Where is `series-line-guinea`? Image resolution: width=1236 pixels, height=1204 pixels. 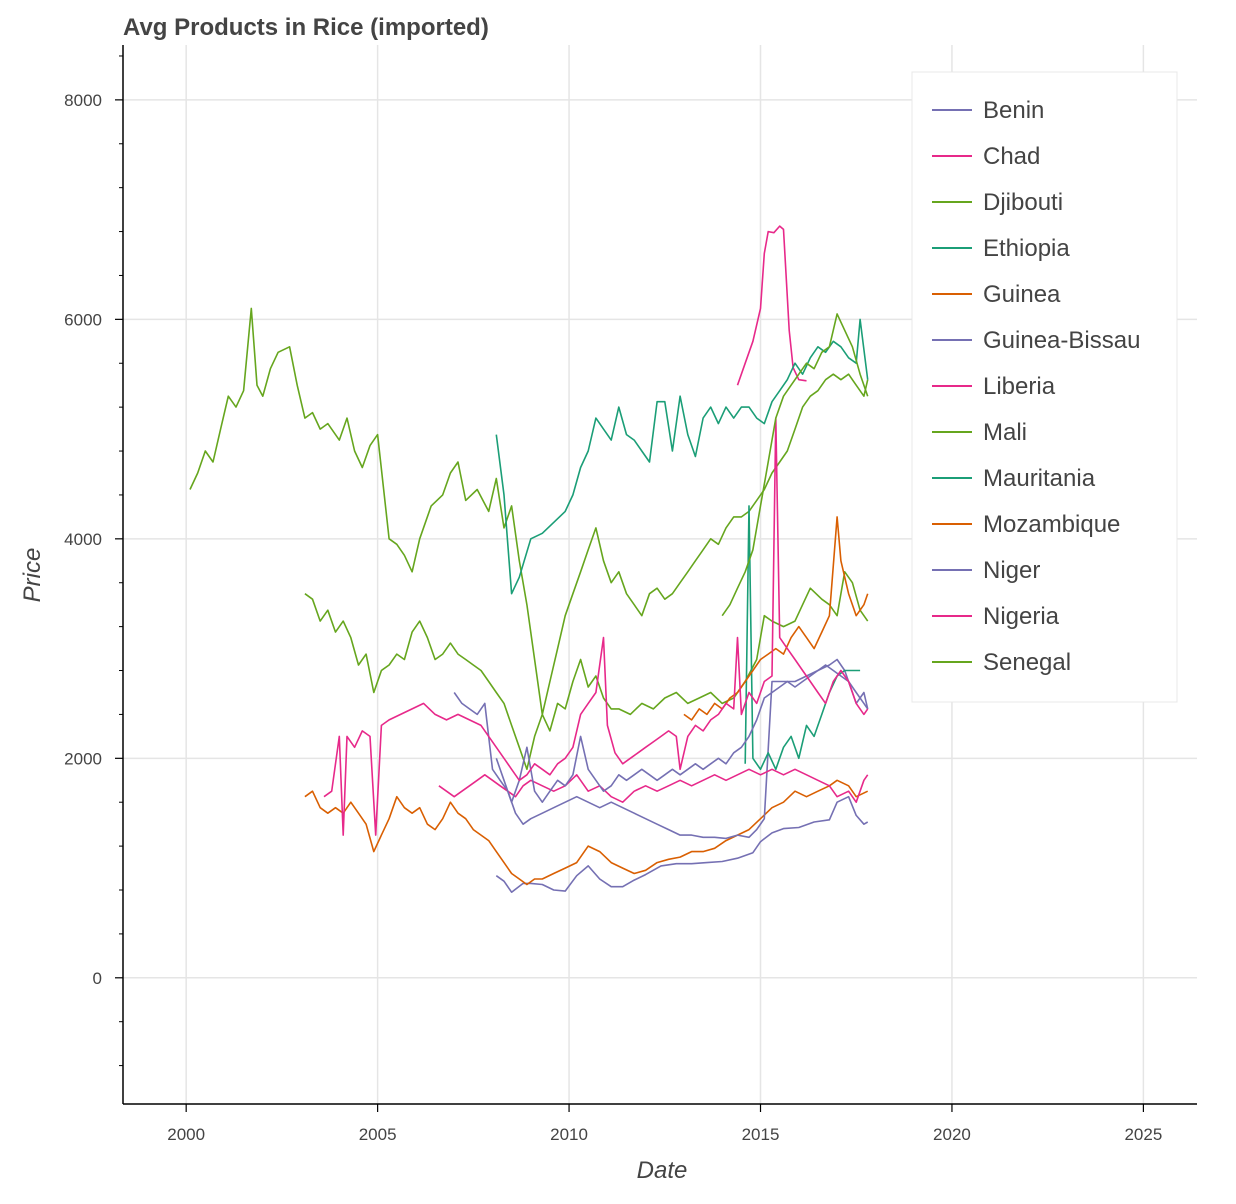
series-line-guinea is located at coordinates (586, 832).